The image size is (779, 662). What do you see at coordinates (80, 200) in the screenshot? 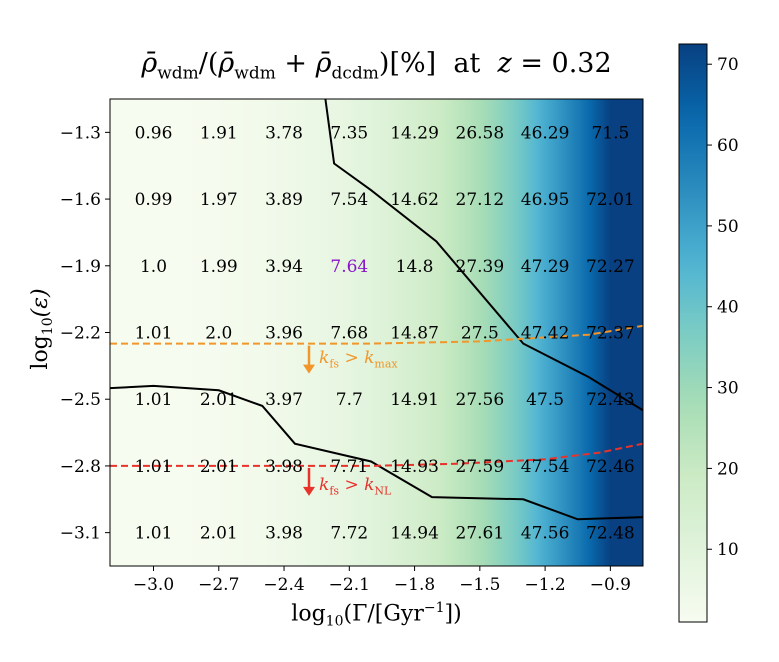
I see `y-tick-label: −1.6` at bounding box center [80, 200].